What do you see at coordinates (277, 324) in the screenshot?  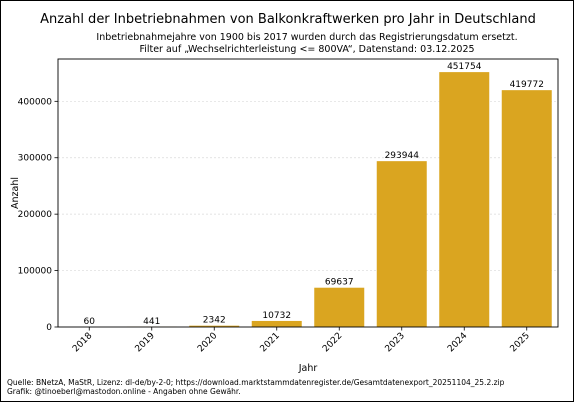 I see `bar-2021` at bounding box center [277, 324].